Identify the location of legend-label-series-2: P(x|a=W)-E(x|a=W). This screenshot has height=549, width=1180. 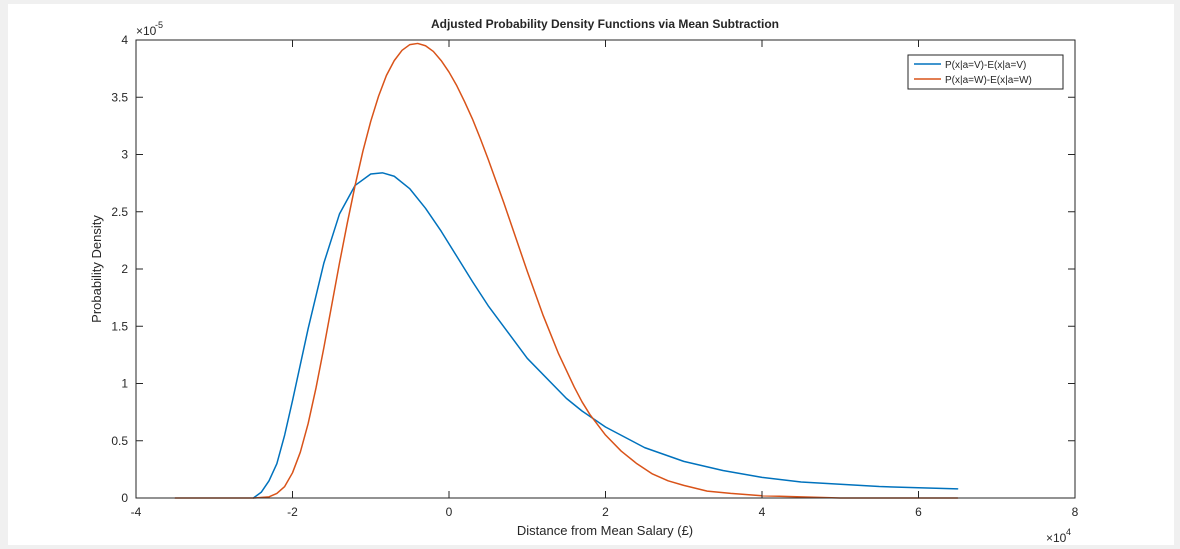
(988, 80).